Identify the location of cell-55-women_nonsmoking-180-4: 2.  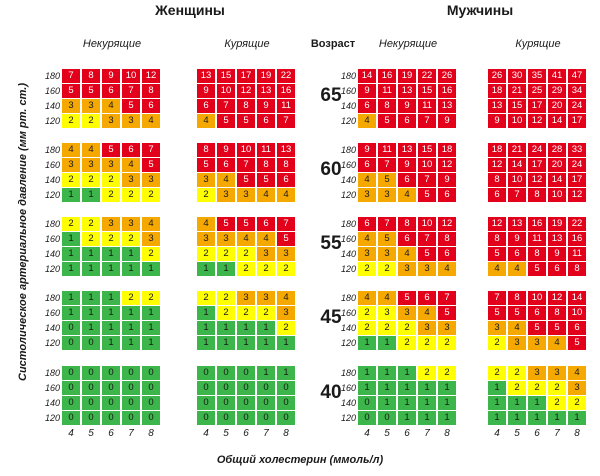
(71, 224).